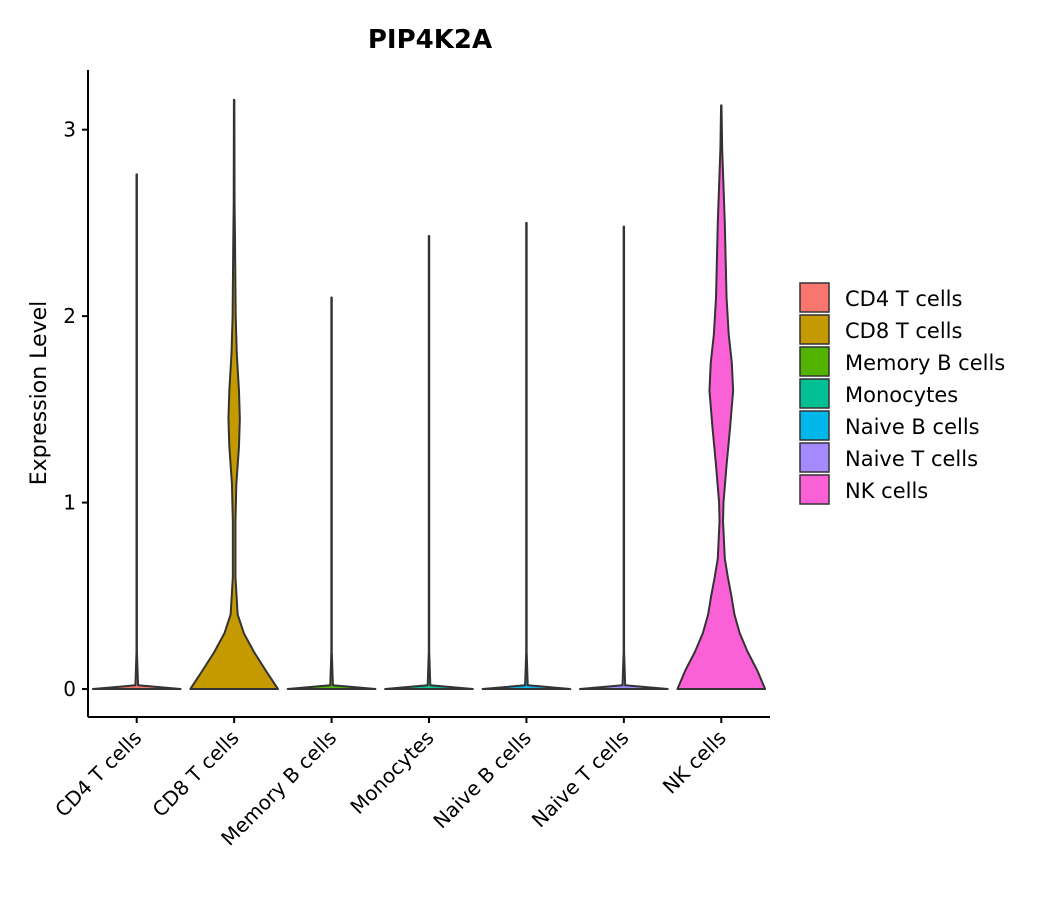  Describe the element at coordinates (331, 493) in the screenshot. I see `violin-memory-b-cells` at that location.